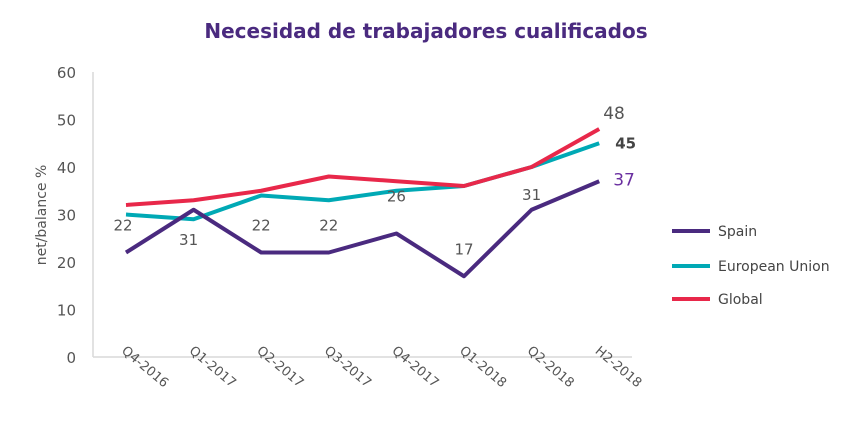  Describe the element at coordinates (363, 167) in the screenshot. I see `series-line-global` at that location.